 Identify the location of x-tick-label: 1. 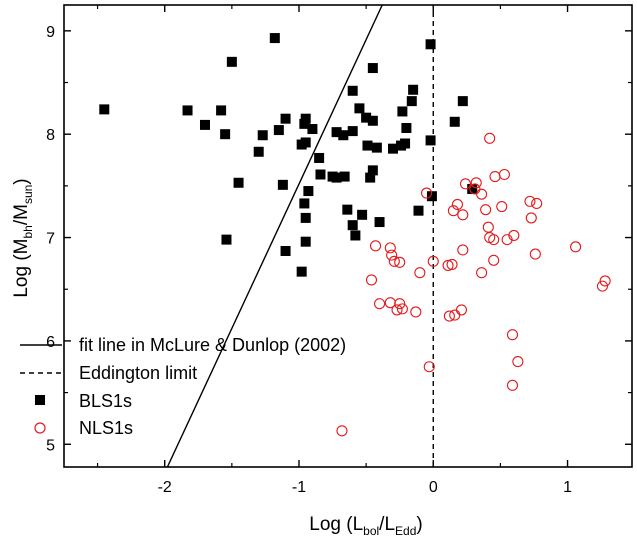
(567, 487).